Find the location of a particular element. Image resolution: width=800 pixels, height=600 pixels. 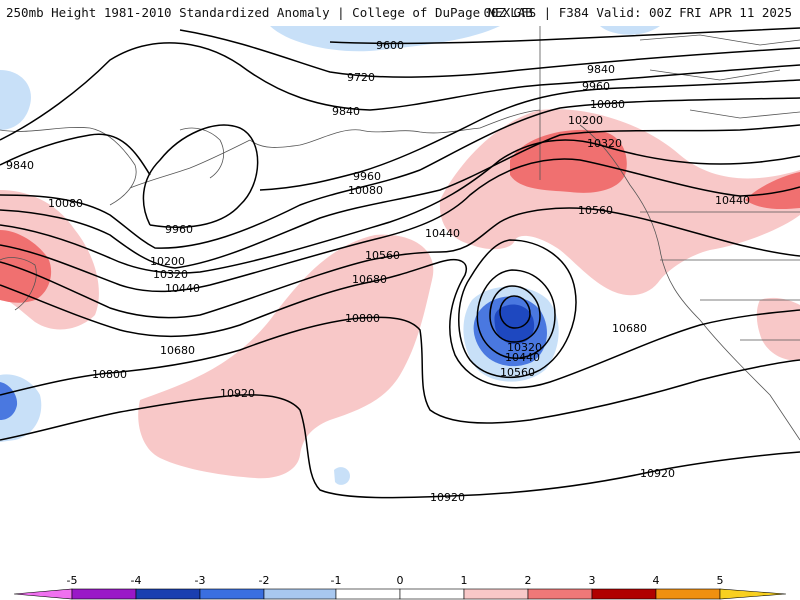

contour-low-outer is located at coordinates (517, 309).